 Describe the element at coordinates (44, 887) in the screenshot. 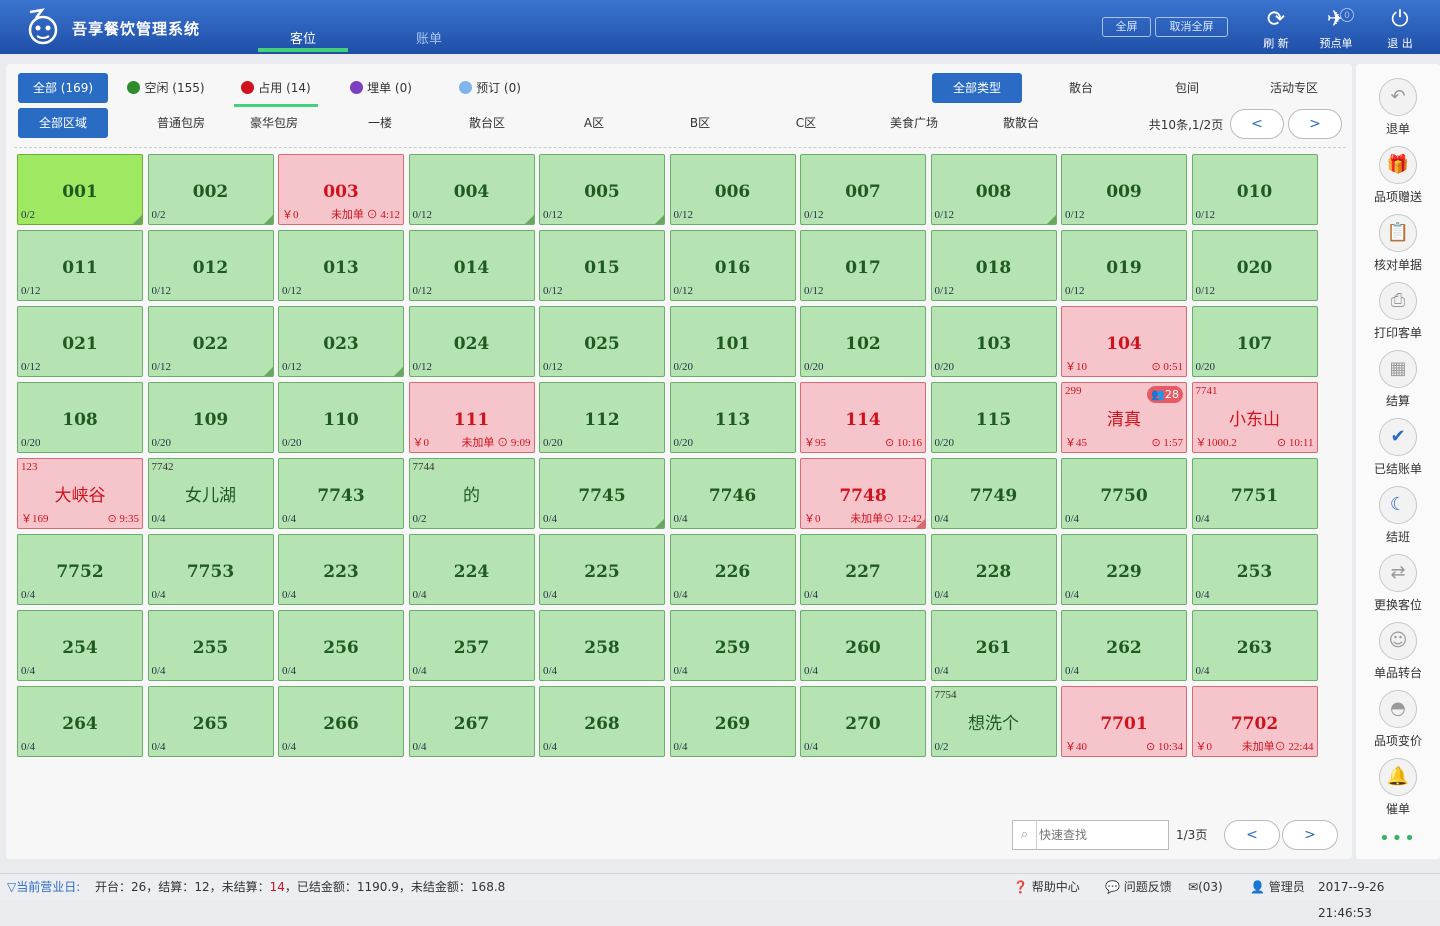

I see `business-day-toggle: ▽当前营业日:` at that location.